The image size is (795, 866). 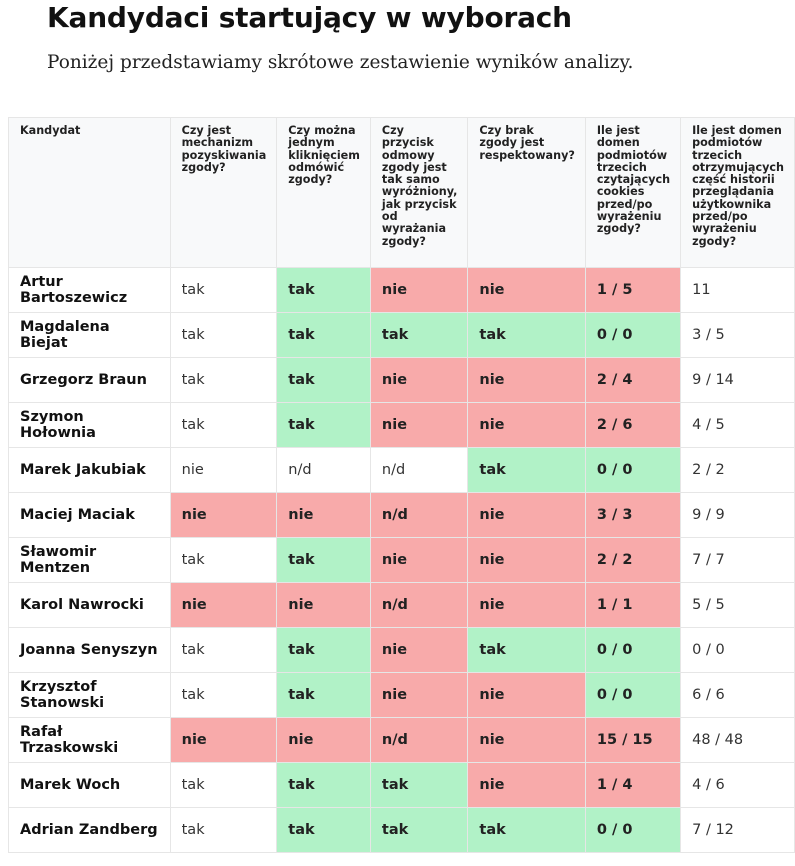 What do you see at coordinates (737, 605) in the screenshot?
I see `table-cell: 5 / 5` at bounding box center [737, 605].